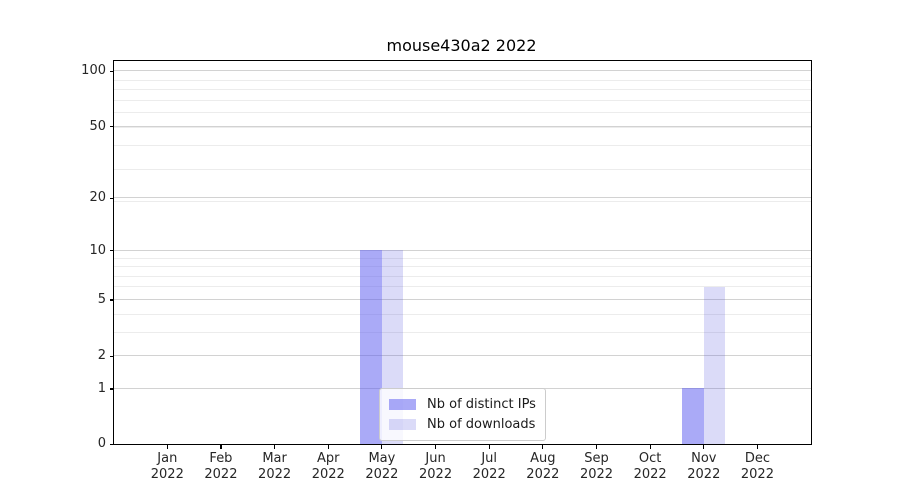  I want to click on y-tick-label: 5, so click(101, 299).